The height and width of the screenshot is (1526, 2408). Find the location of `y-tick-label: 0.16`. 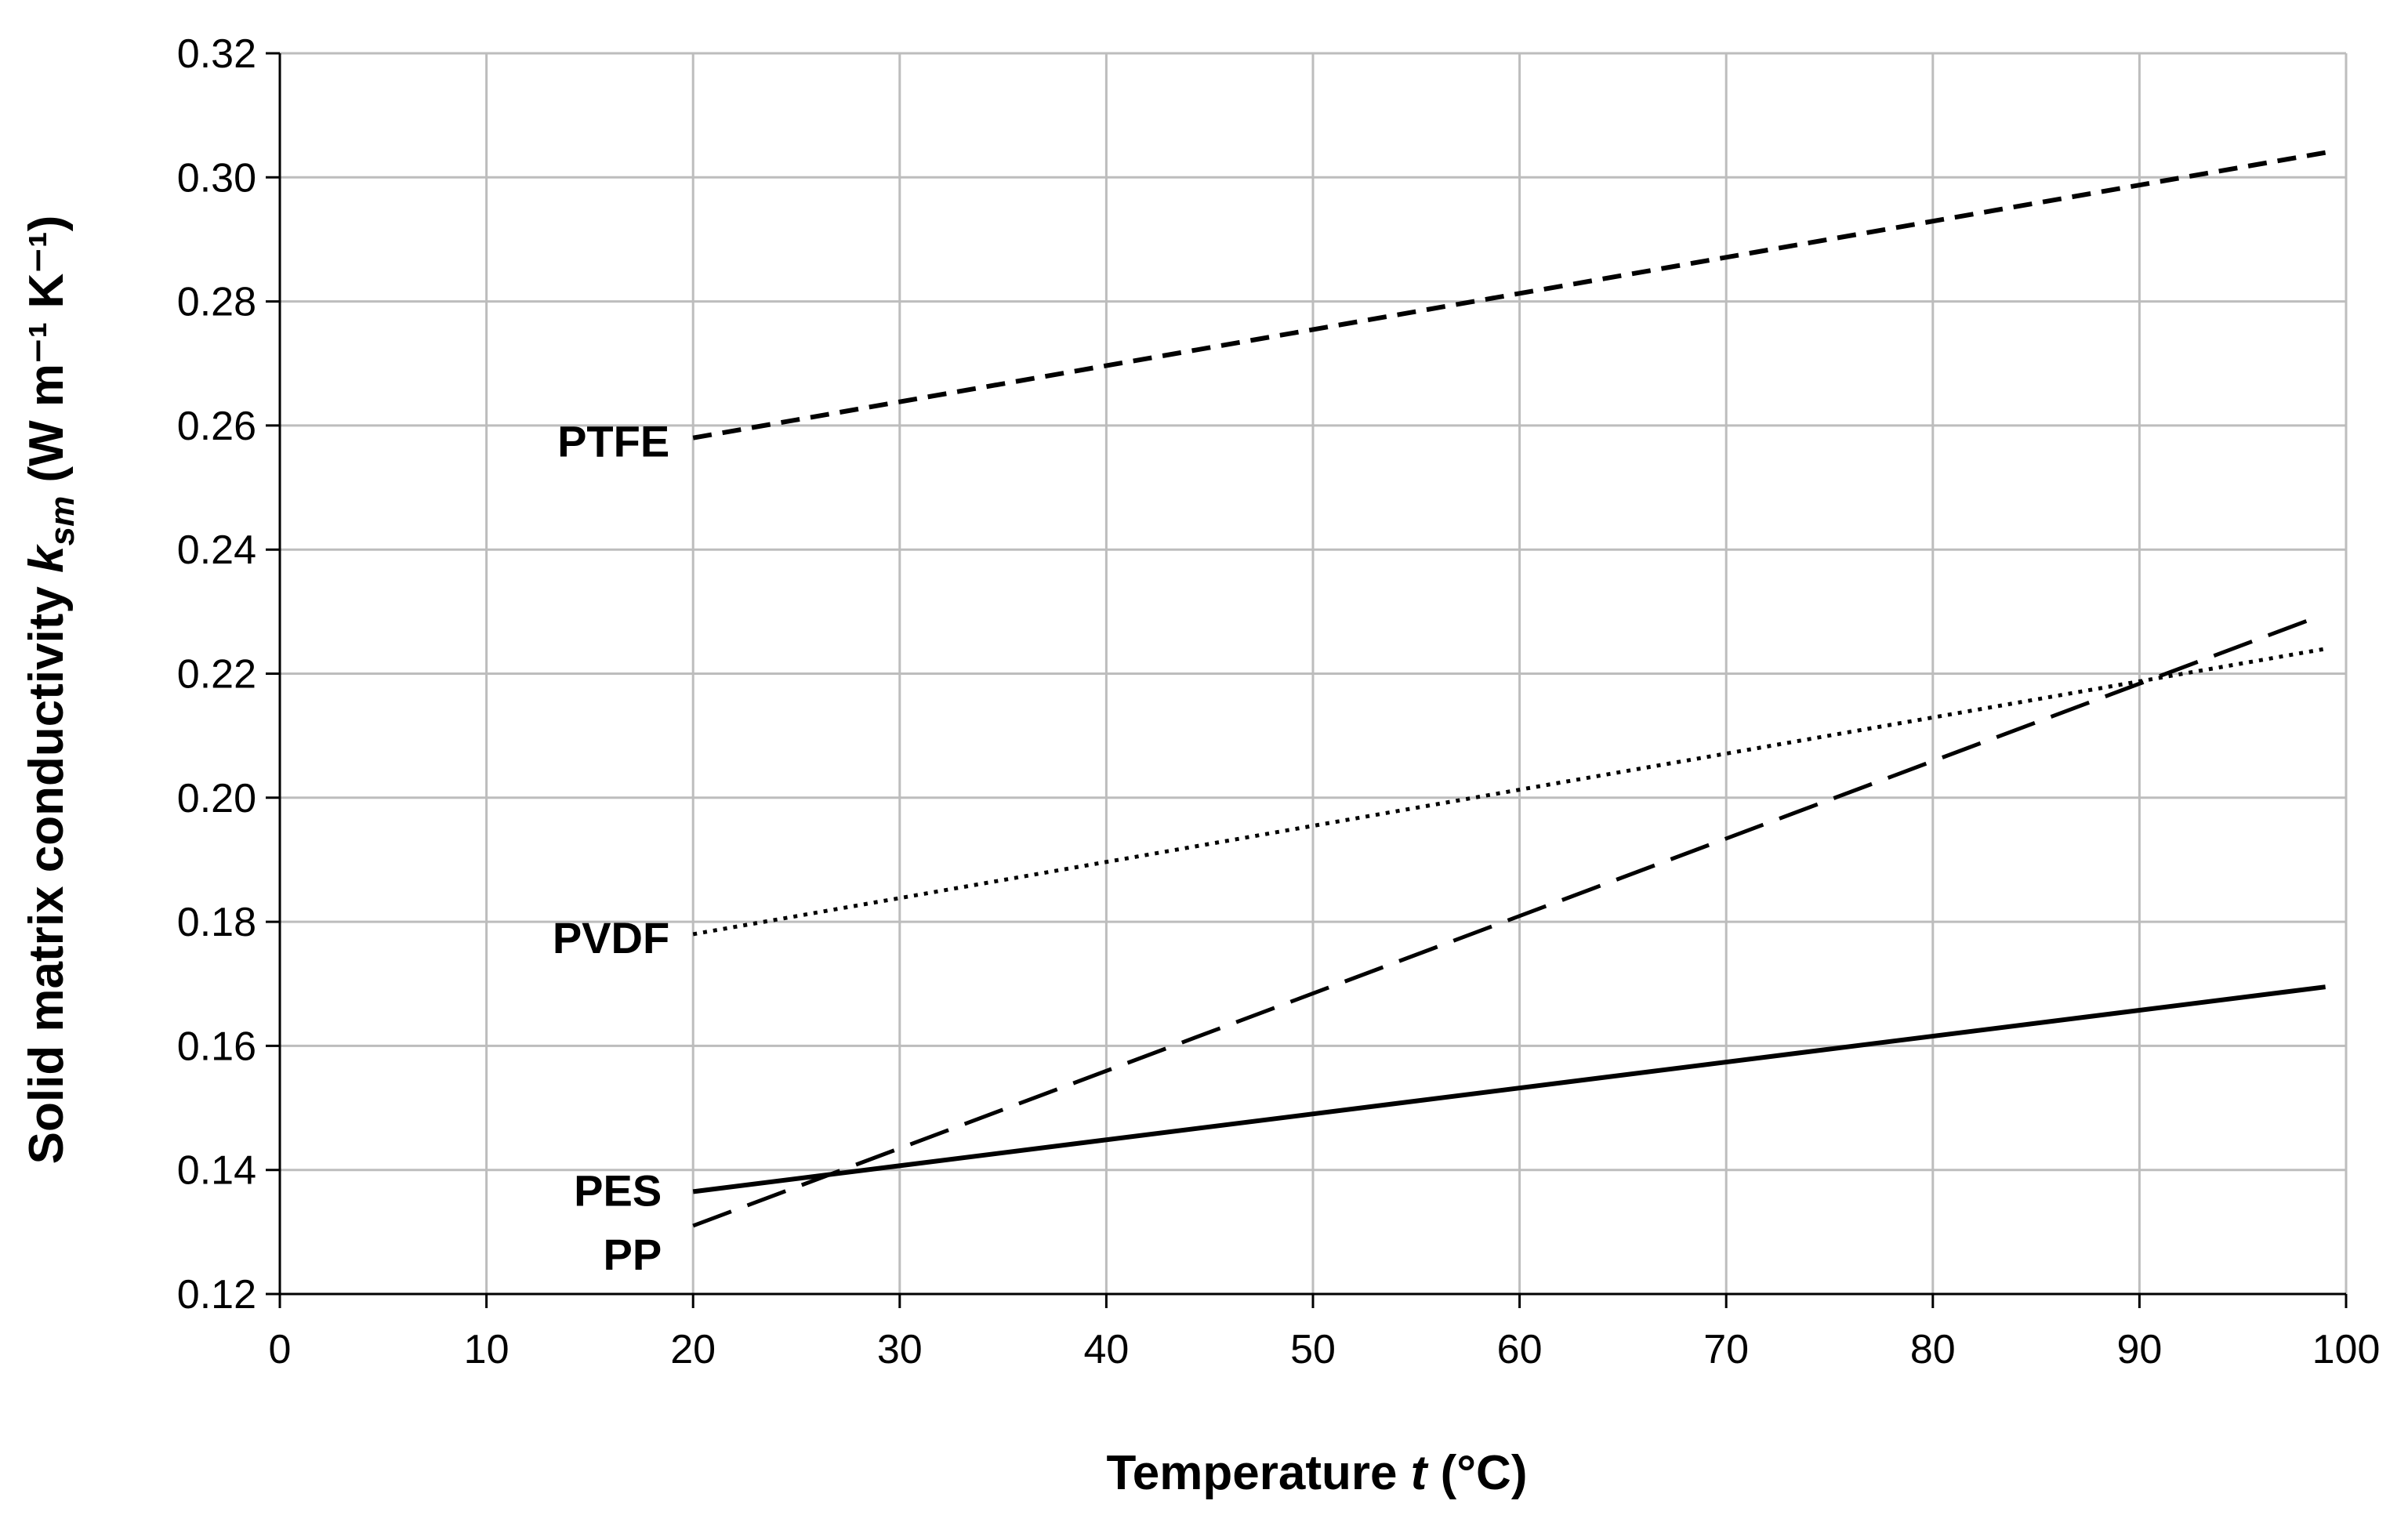

y-tick-label: 0.16 is located at coordinates (216, 1046).